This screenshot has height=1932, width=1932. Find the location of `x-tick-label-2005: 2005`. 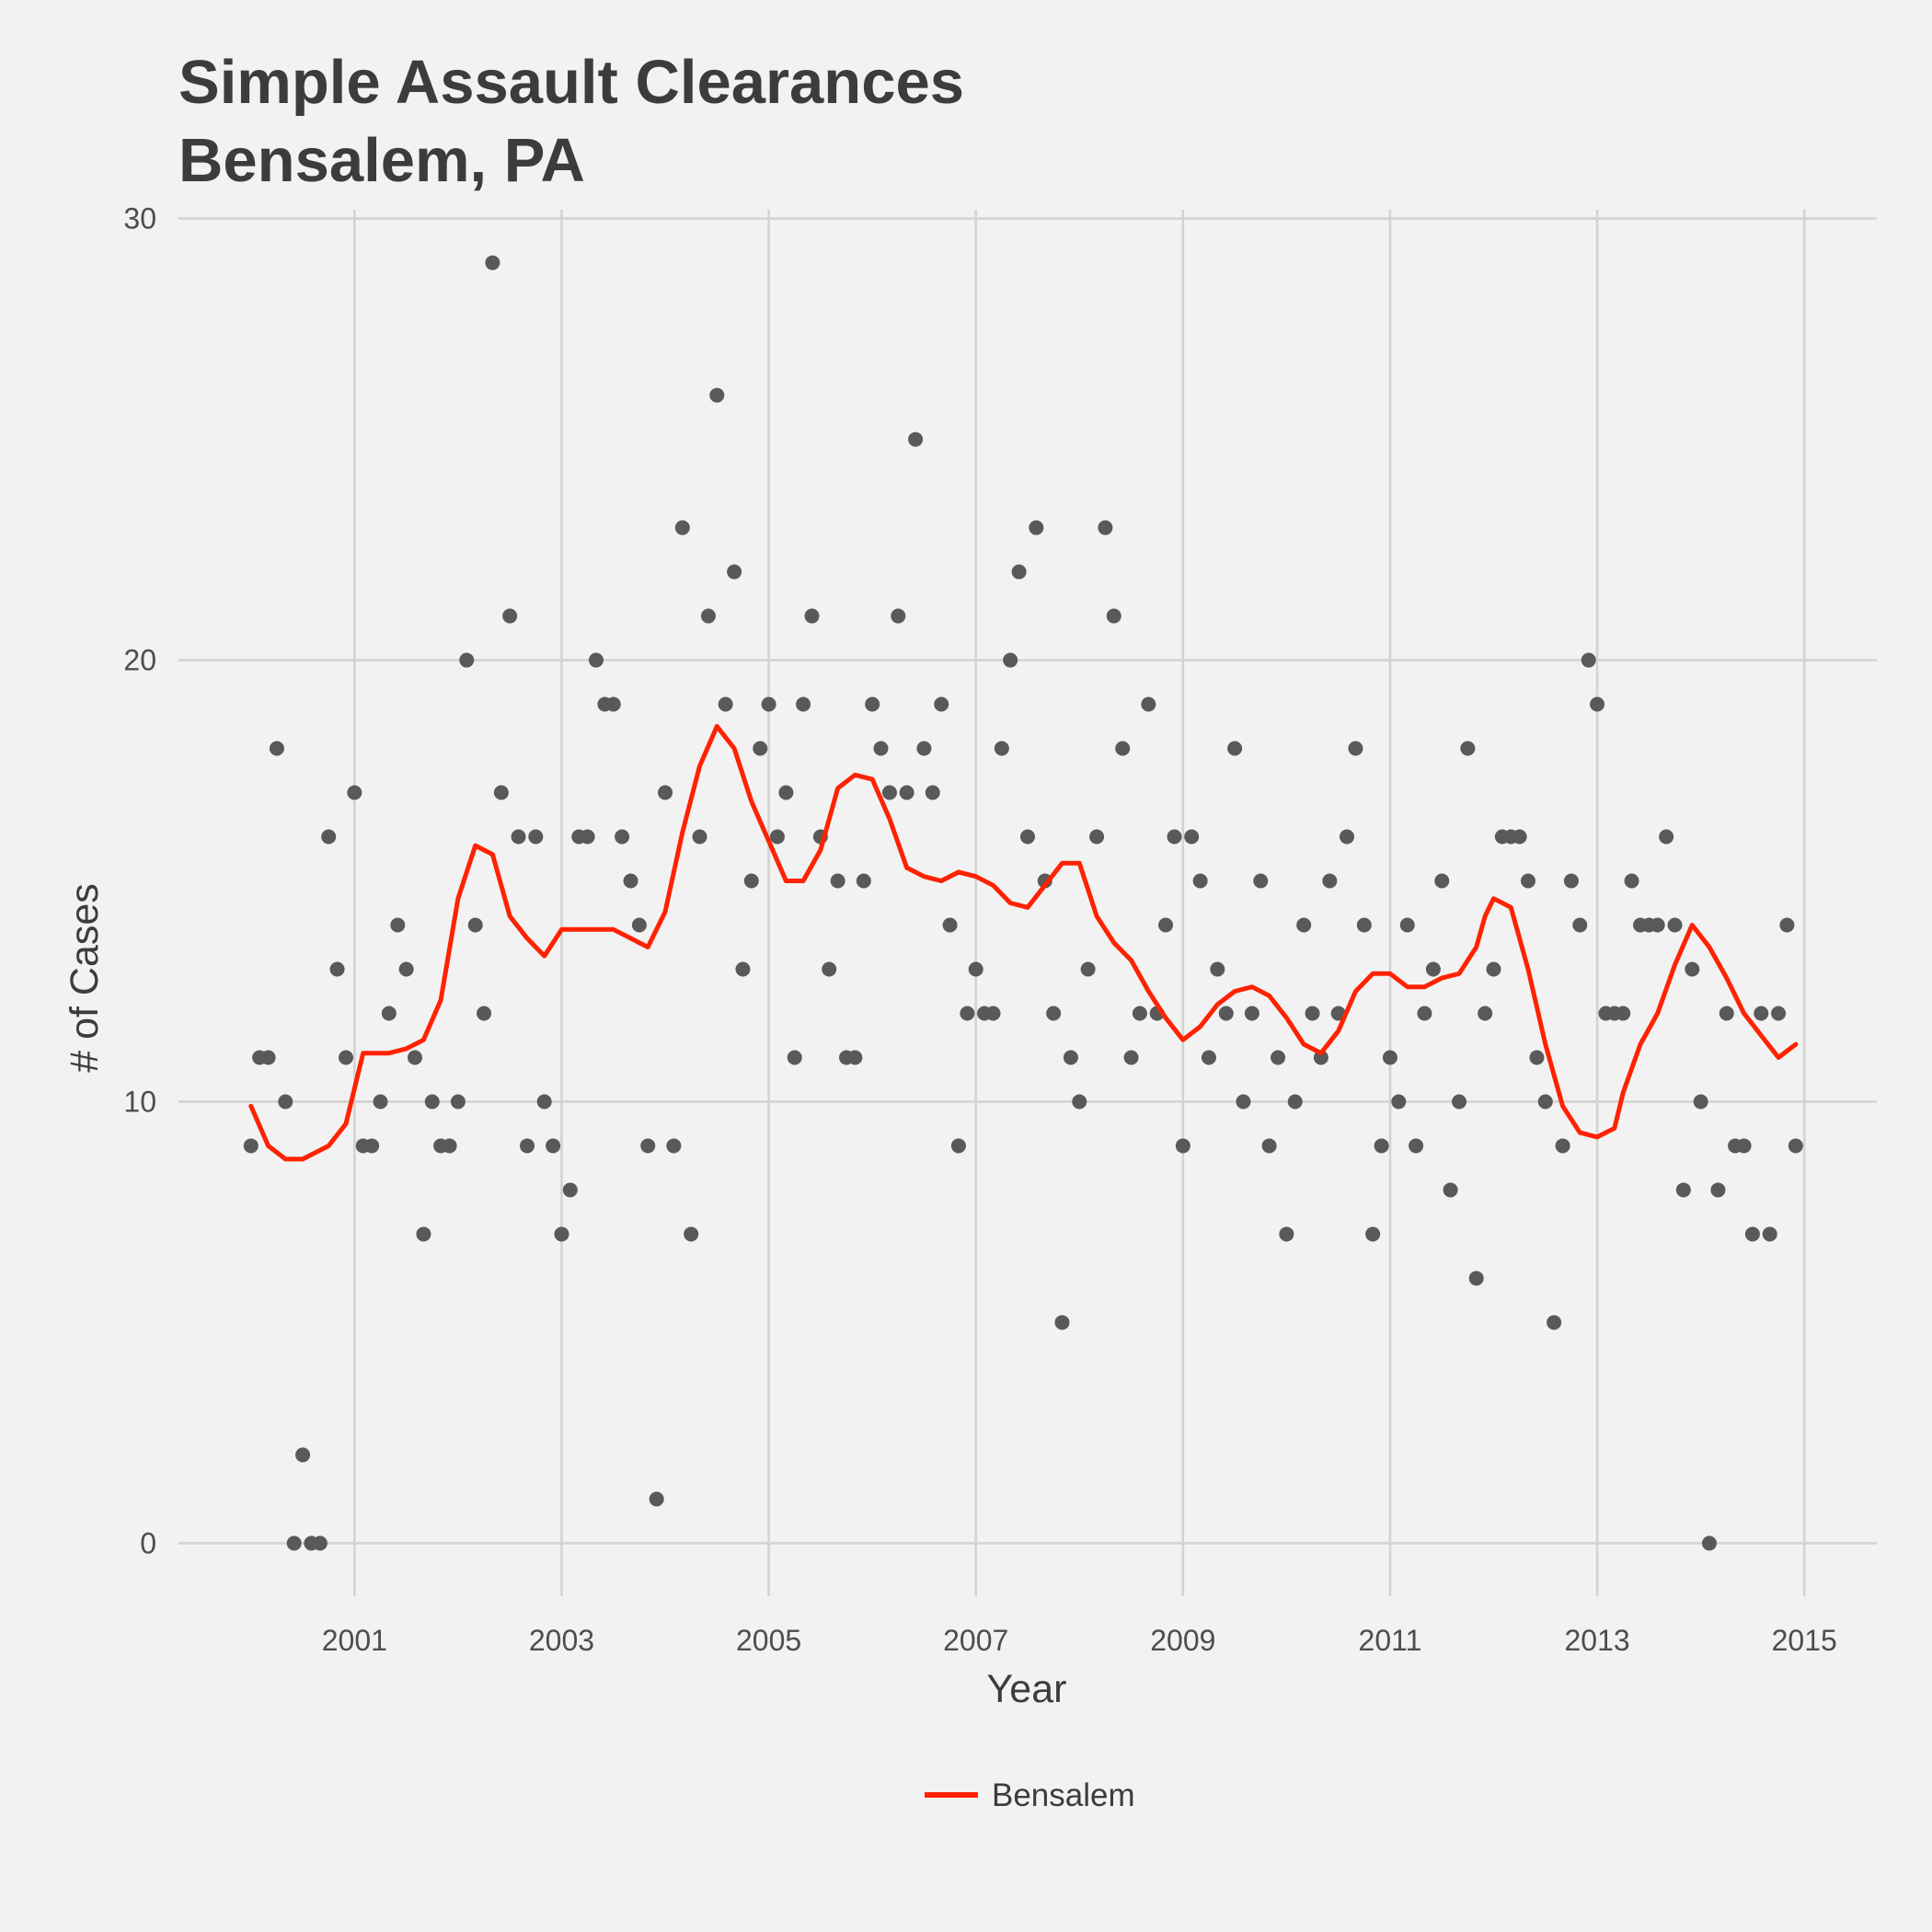

x-tick-label-2005: 2005 is located at coordinates (768, 1640).